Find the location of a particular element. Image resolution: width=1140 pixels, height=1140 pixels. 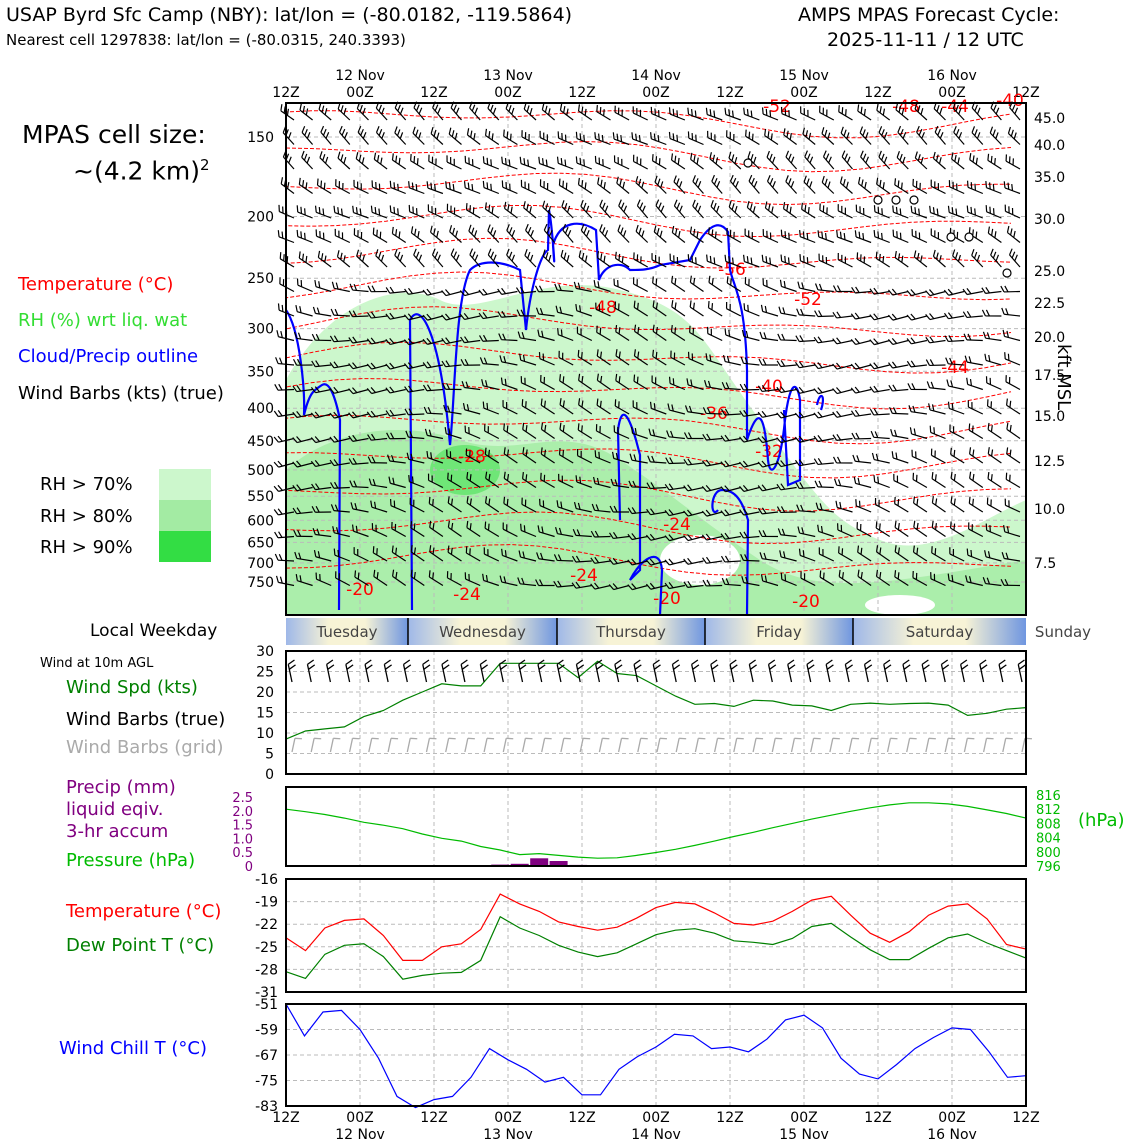

windchill-line is located at coordinates (656, 1056).